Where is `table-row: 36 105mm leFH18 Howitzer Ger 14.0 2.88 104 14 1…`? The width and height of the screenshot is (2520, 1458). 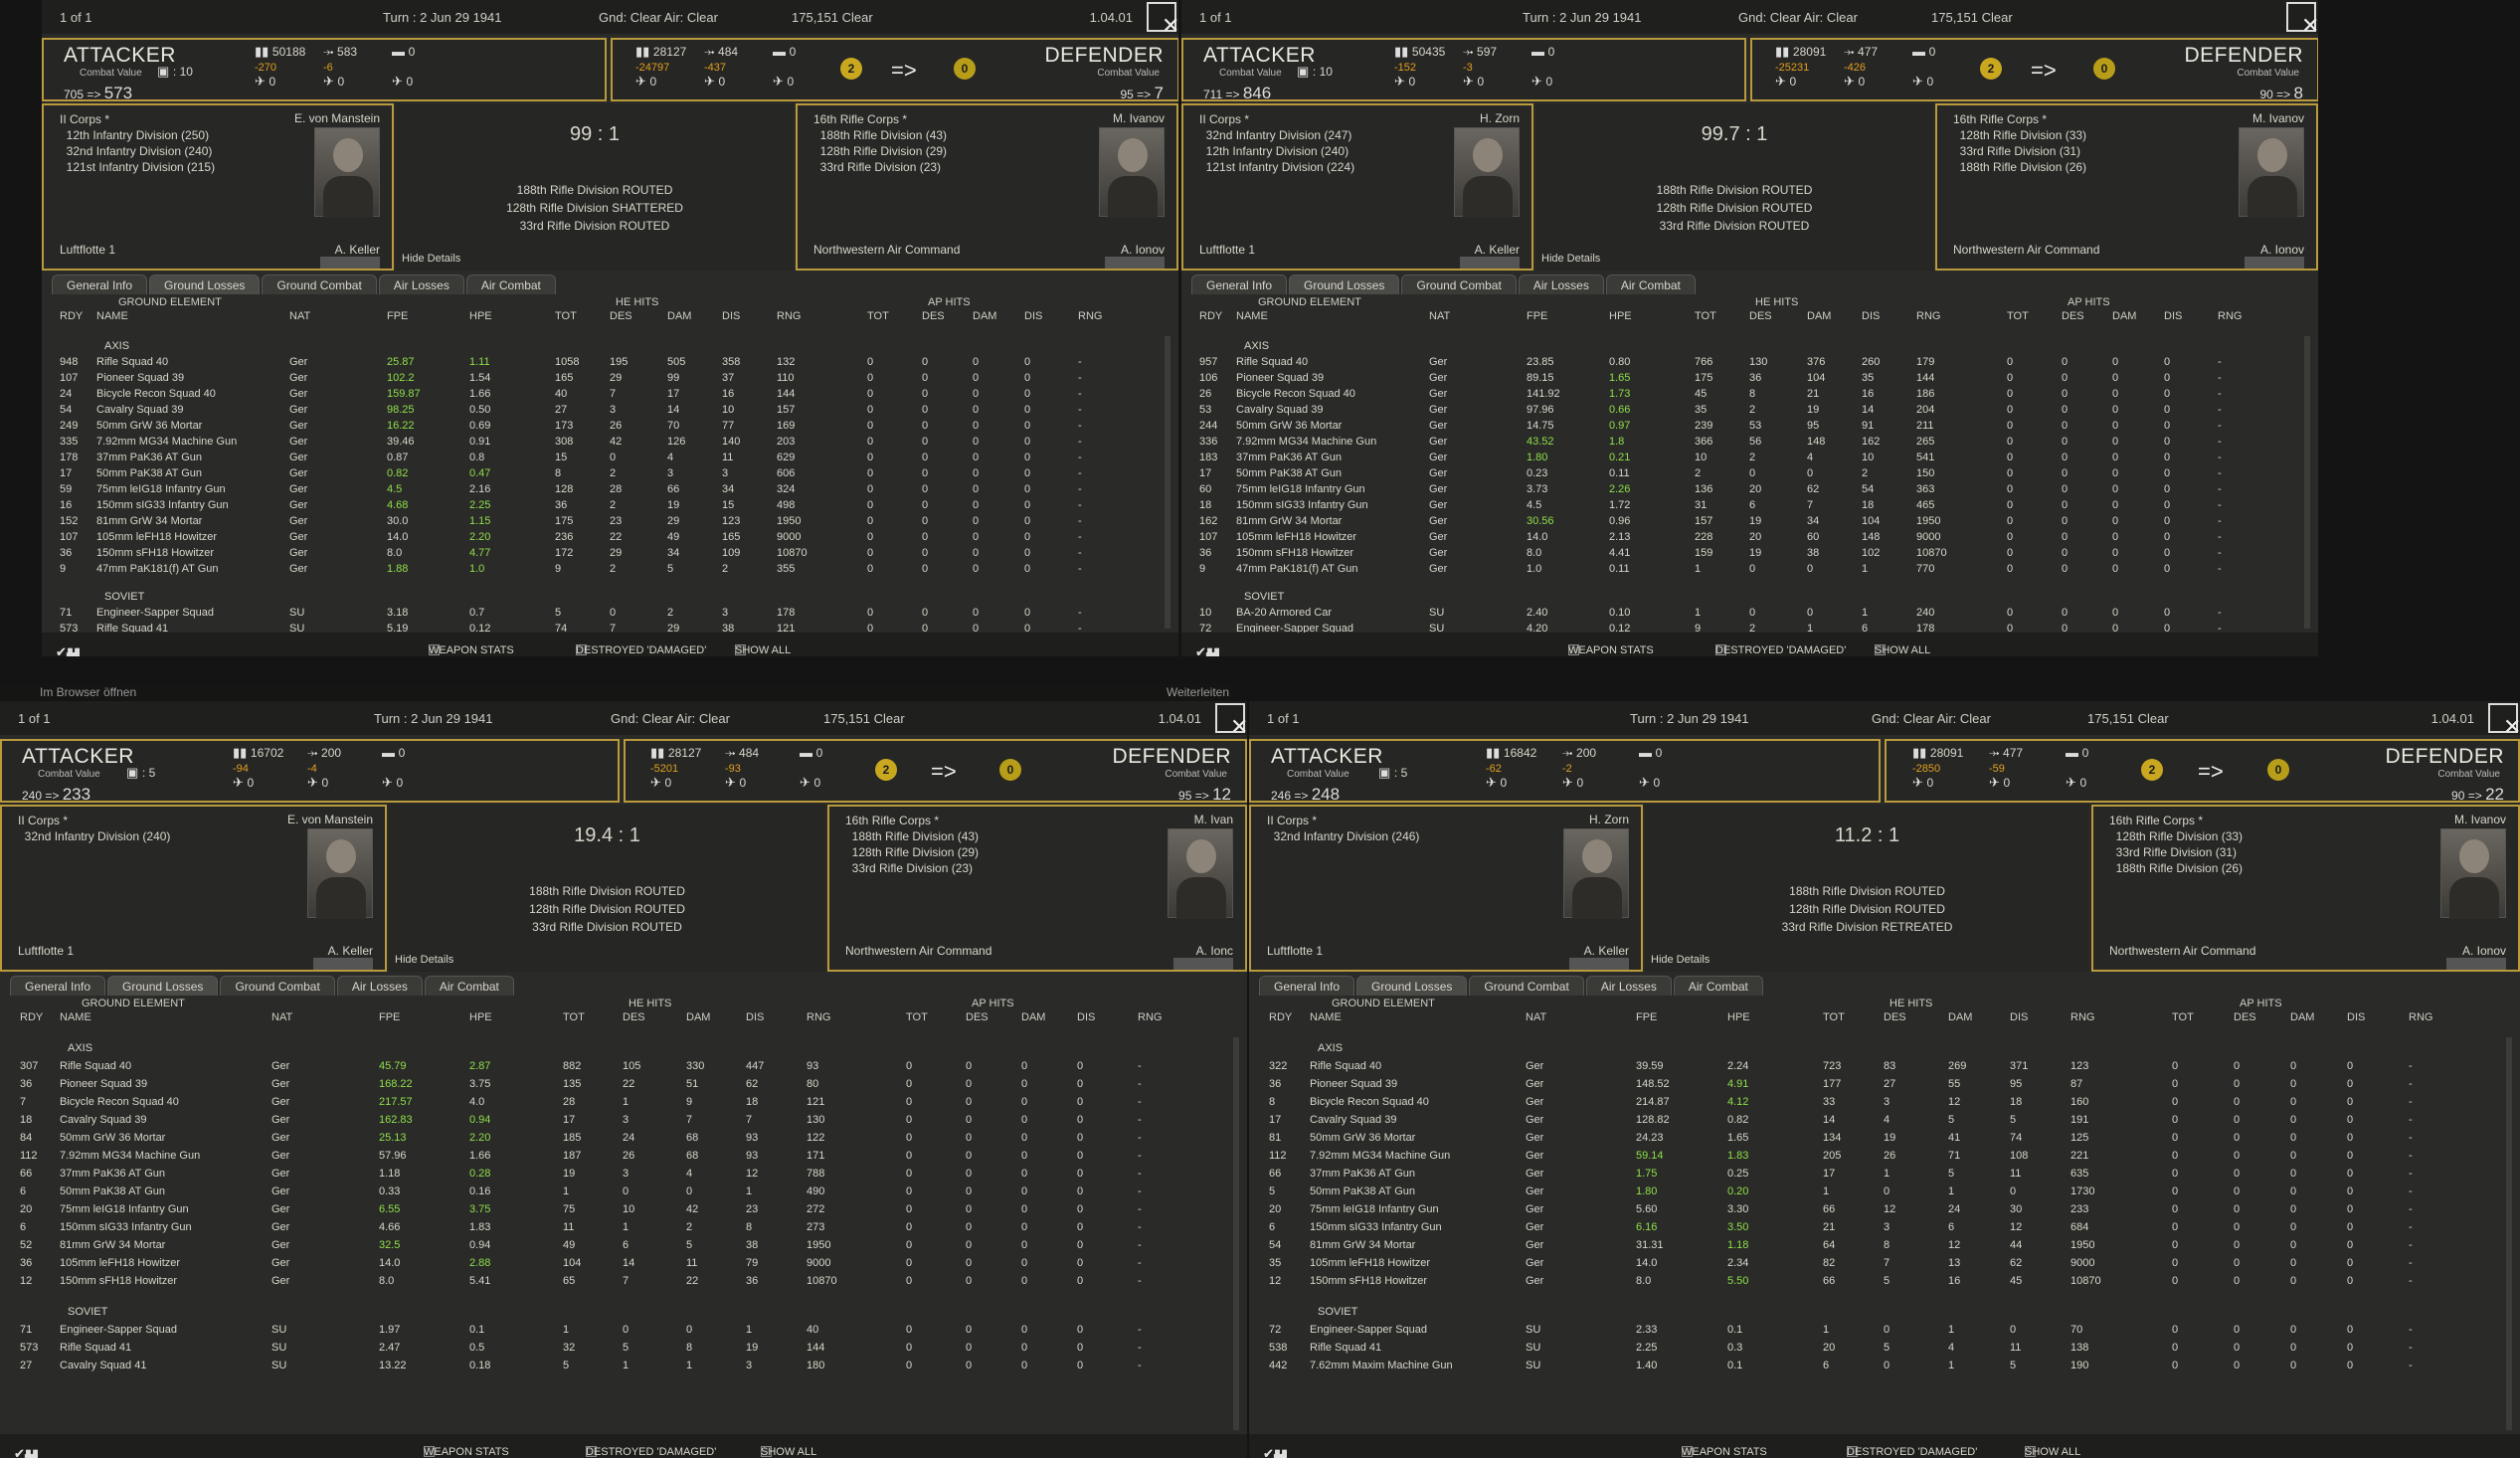 table-row: 36 105mm leFH18 Howitzer Ger 14.0 2.88 104 14 1… is located at coordinates (623, 1265).